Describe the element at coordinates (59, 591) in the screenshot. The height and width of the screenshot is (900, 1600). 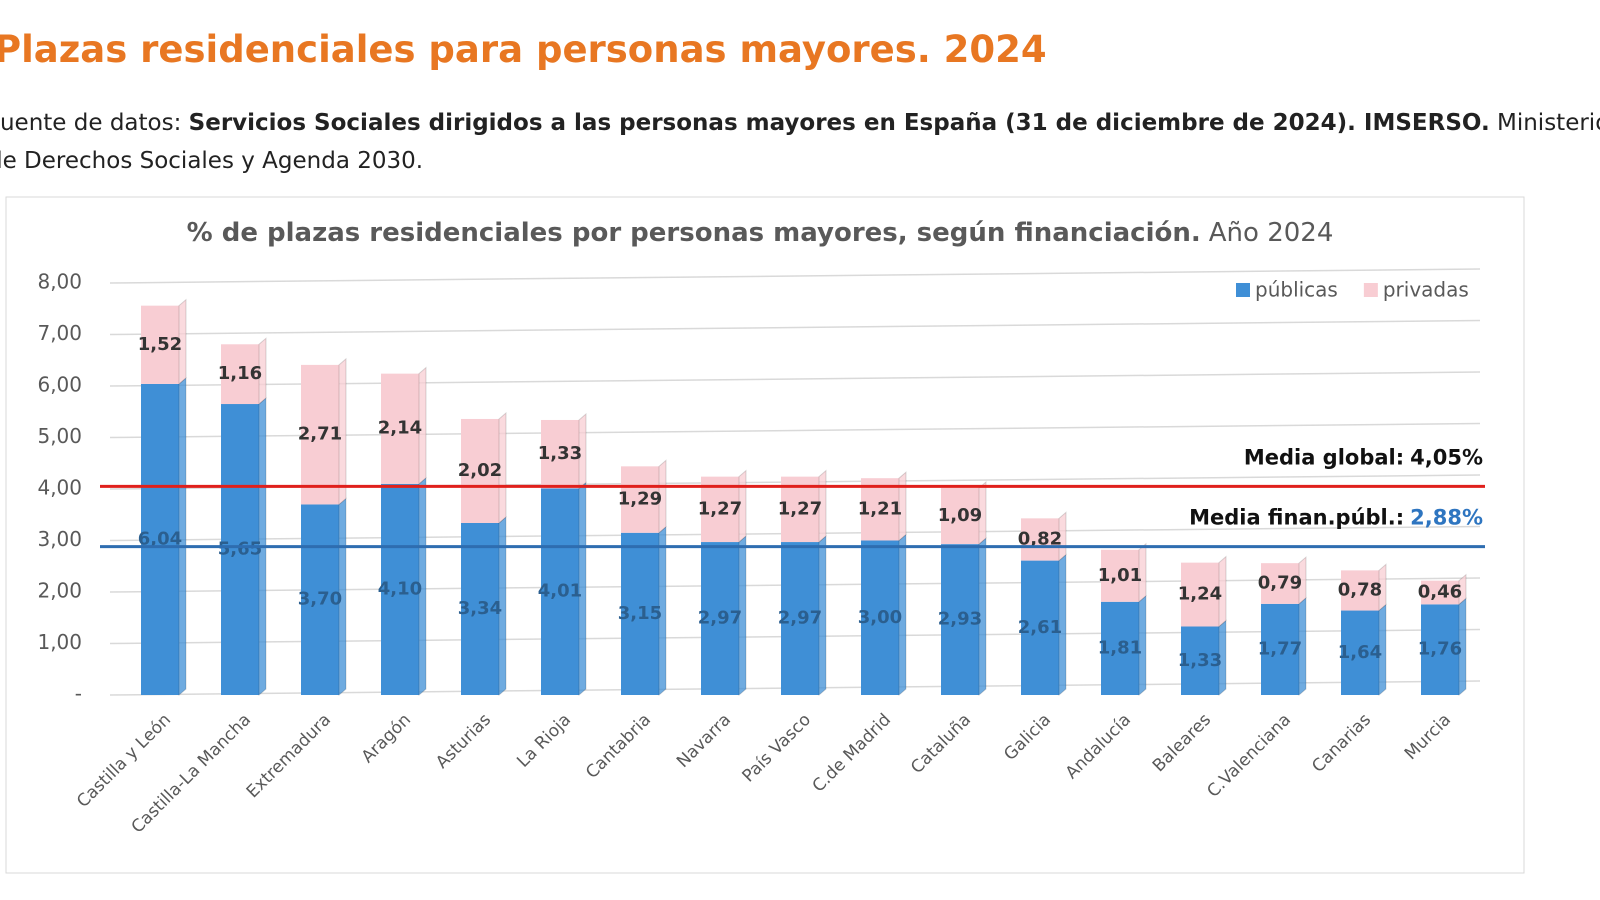
I see `y-tick-label: 2,00` at that location.